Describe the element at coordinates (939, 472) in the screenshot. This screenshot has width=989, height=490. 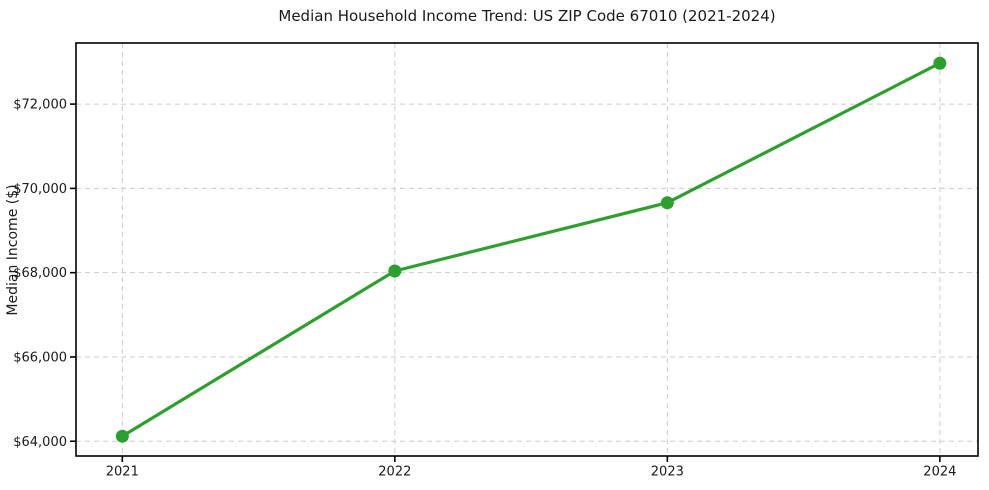
I see `x-tick-label: 2024` at that location.